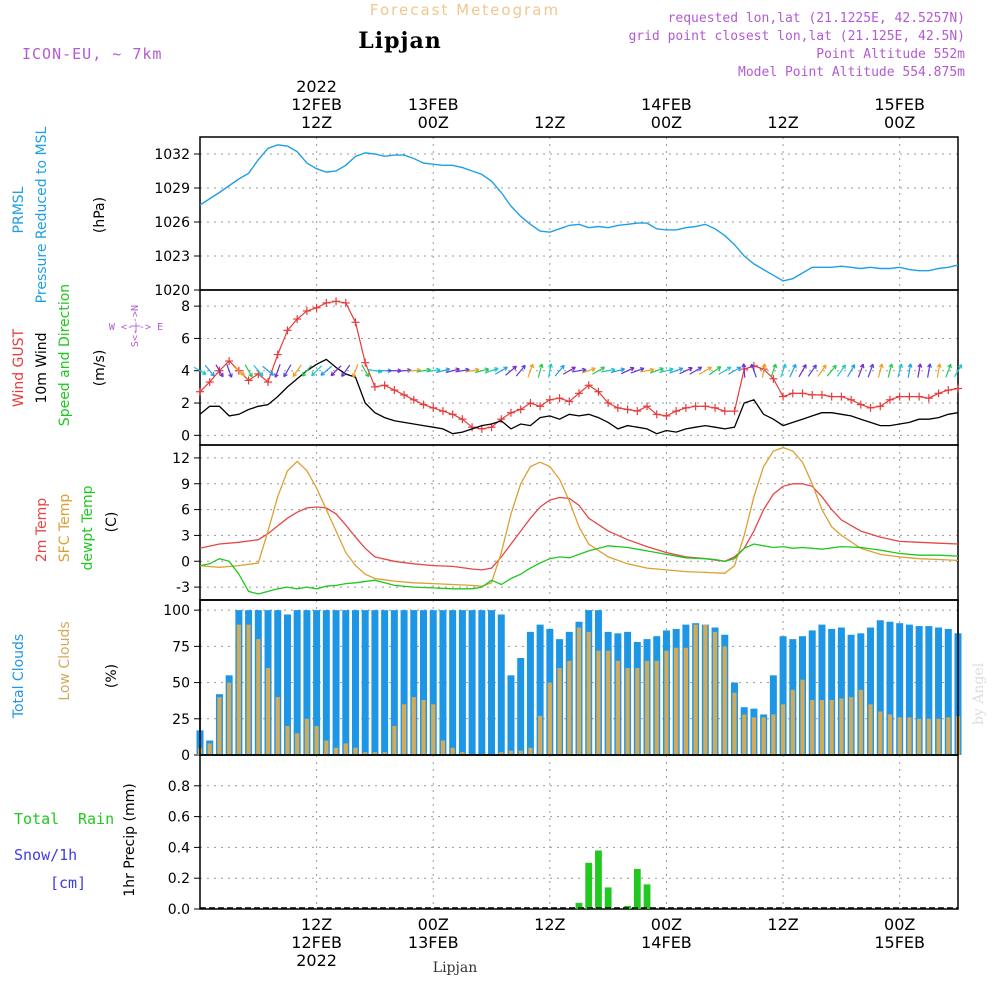 This screenshot has height=1000, width=1000. I want to click on precipitation-ytick-label: 0.0, so click(179, 910).